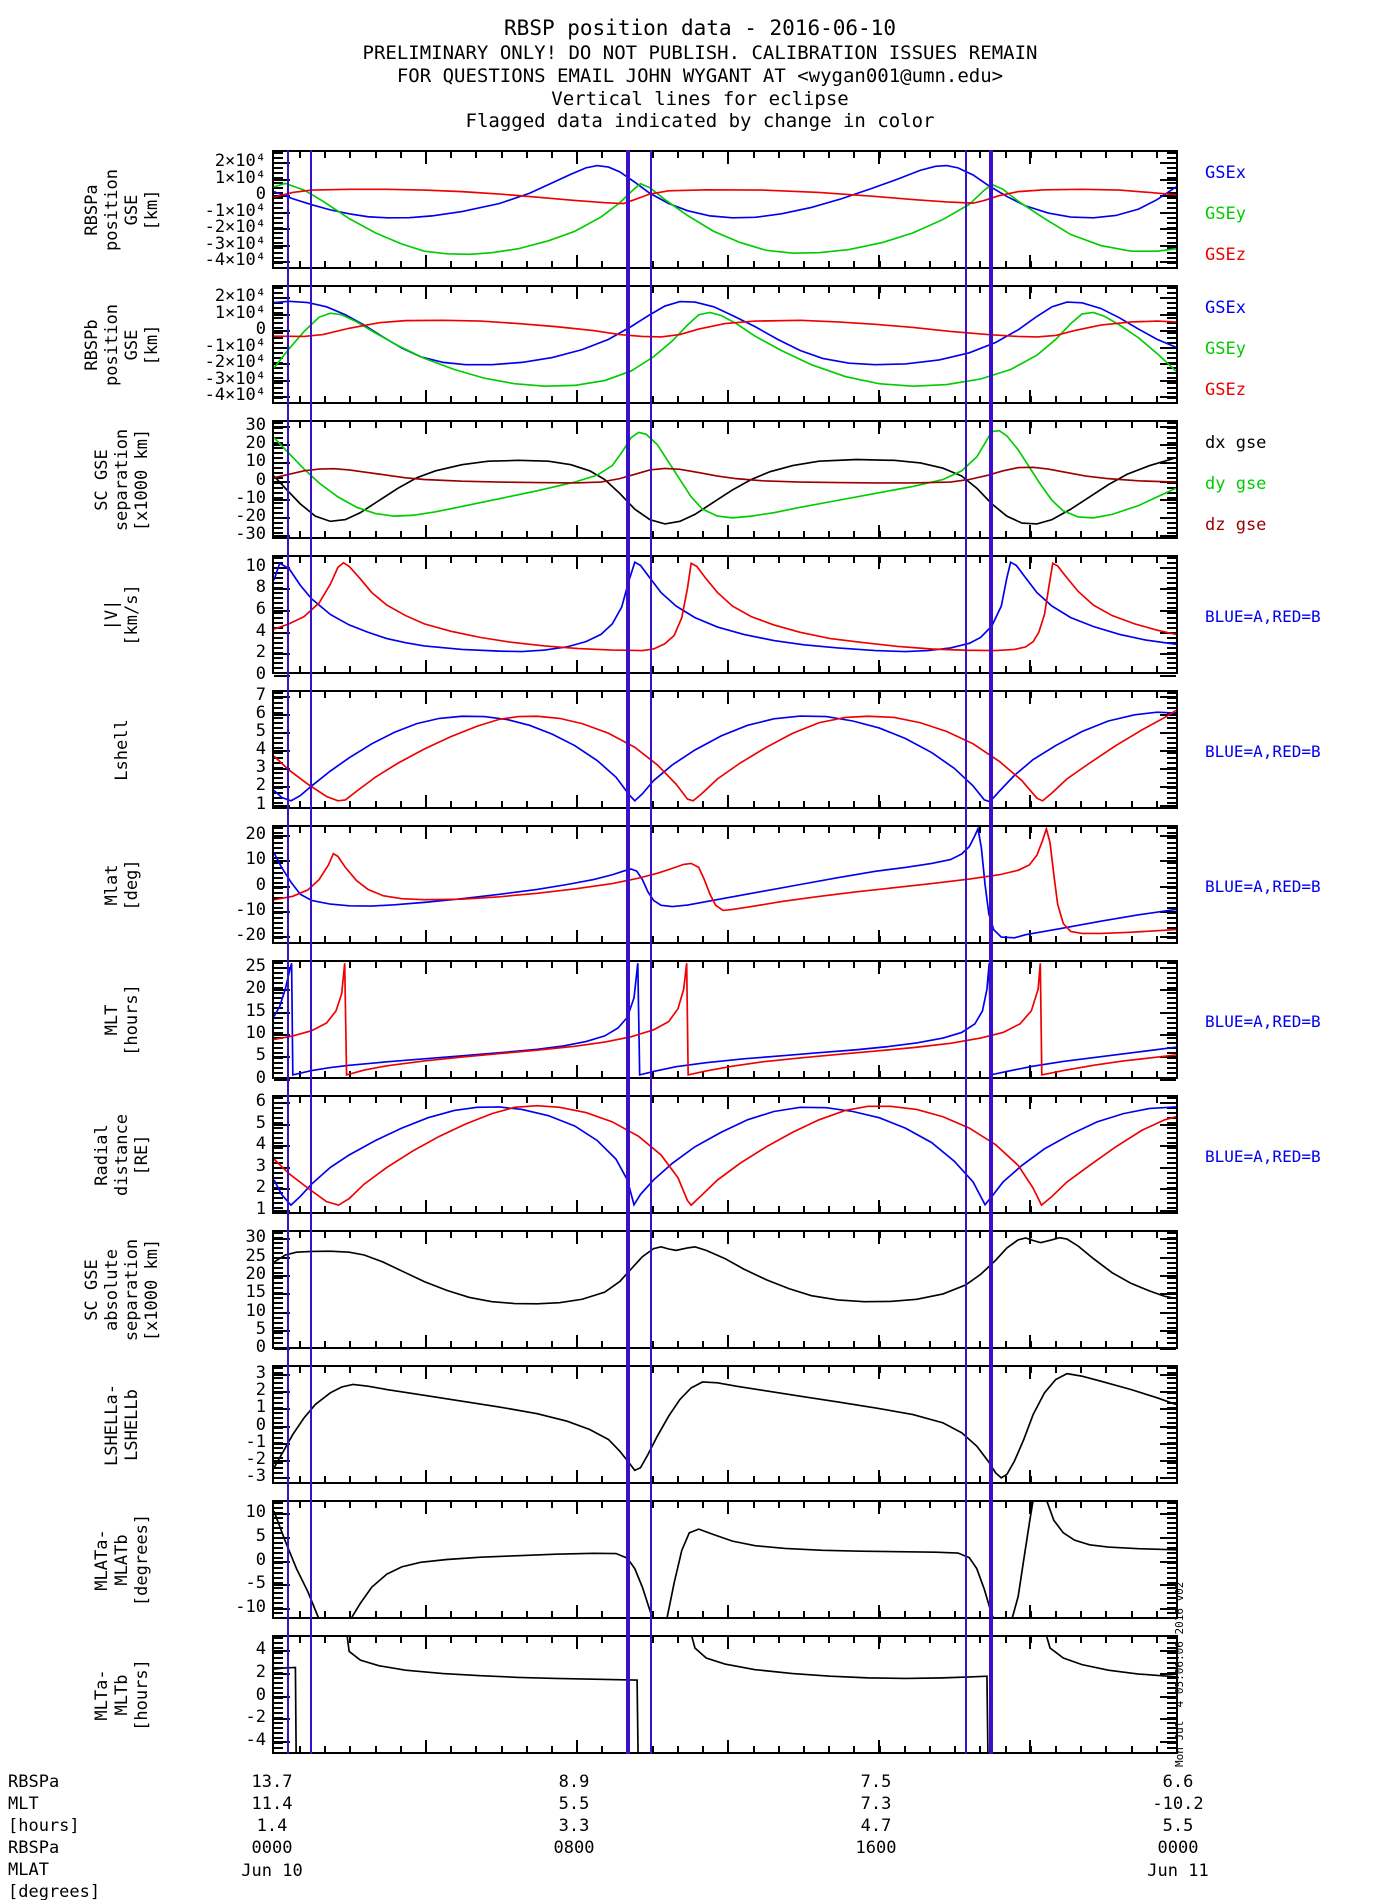 The width and height of the screenshot is (1400, 1900). What do you see at coordinates (122, 884) in the screenshot?
I see `y-axis-title-mlat: Mlat [deg]` at bounding box center [122, 884].